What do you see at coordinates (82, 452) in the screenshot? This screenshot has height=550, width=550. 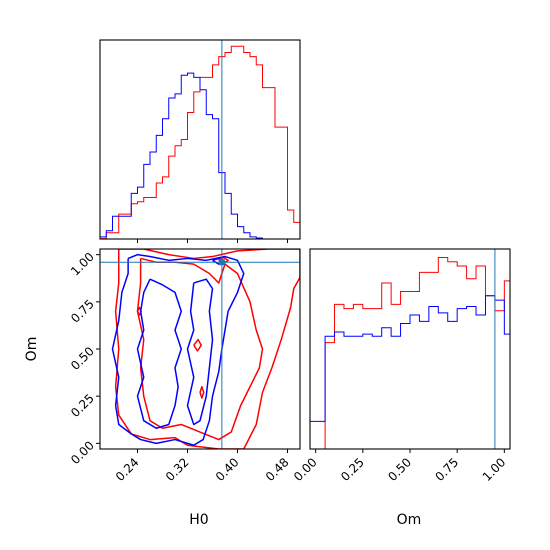 I see `contour-panel-y-tick-label: 0.00` at bounding box center [82, 452].